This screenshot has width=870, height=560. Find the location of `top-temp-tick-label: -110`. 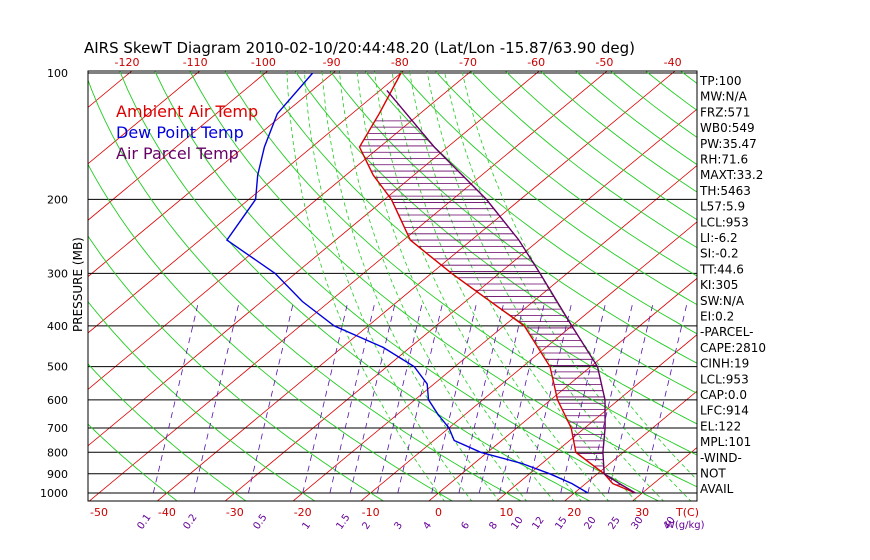

top-temp-tick-label: -110 is located at coordinates (195, 62).